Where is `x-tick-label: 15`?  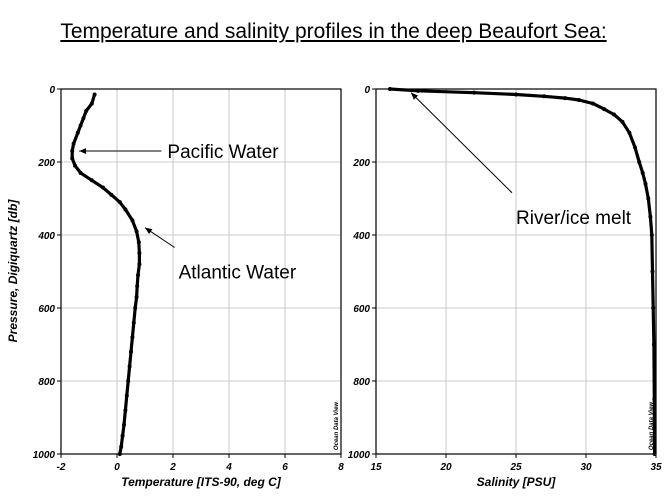
x-tick-label: 15 is located at coordinates (376, 467).